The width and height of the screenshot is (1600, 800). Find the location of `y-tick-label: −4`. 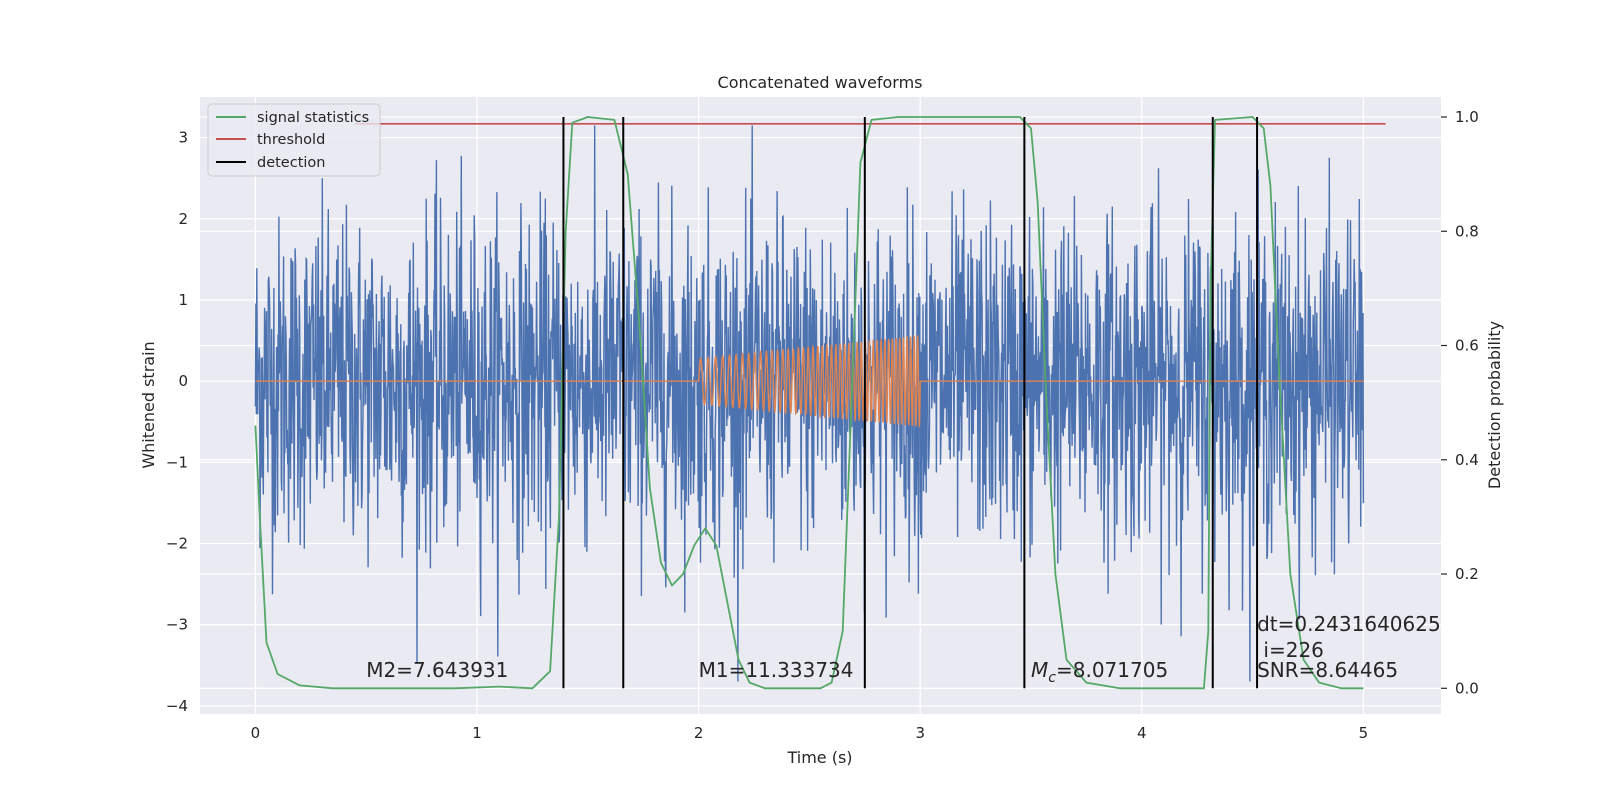

y-tick-label: −4 is located at coordinates (177, 706).